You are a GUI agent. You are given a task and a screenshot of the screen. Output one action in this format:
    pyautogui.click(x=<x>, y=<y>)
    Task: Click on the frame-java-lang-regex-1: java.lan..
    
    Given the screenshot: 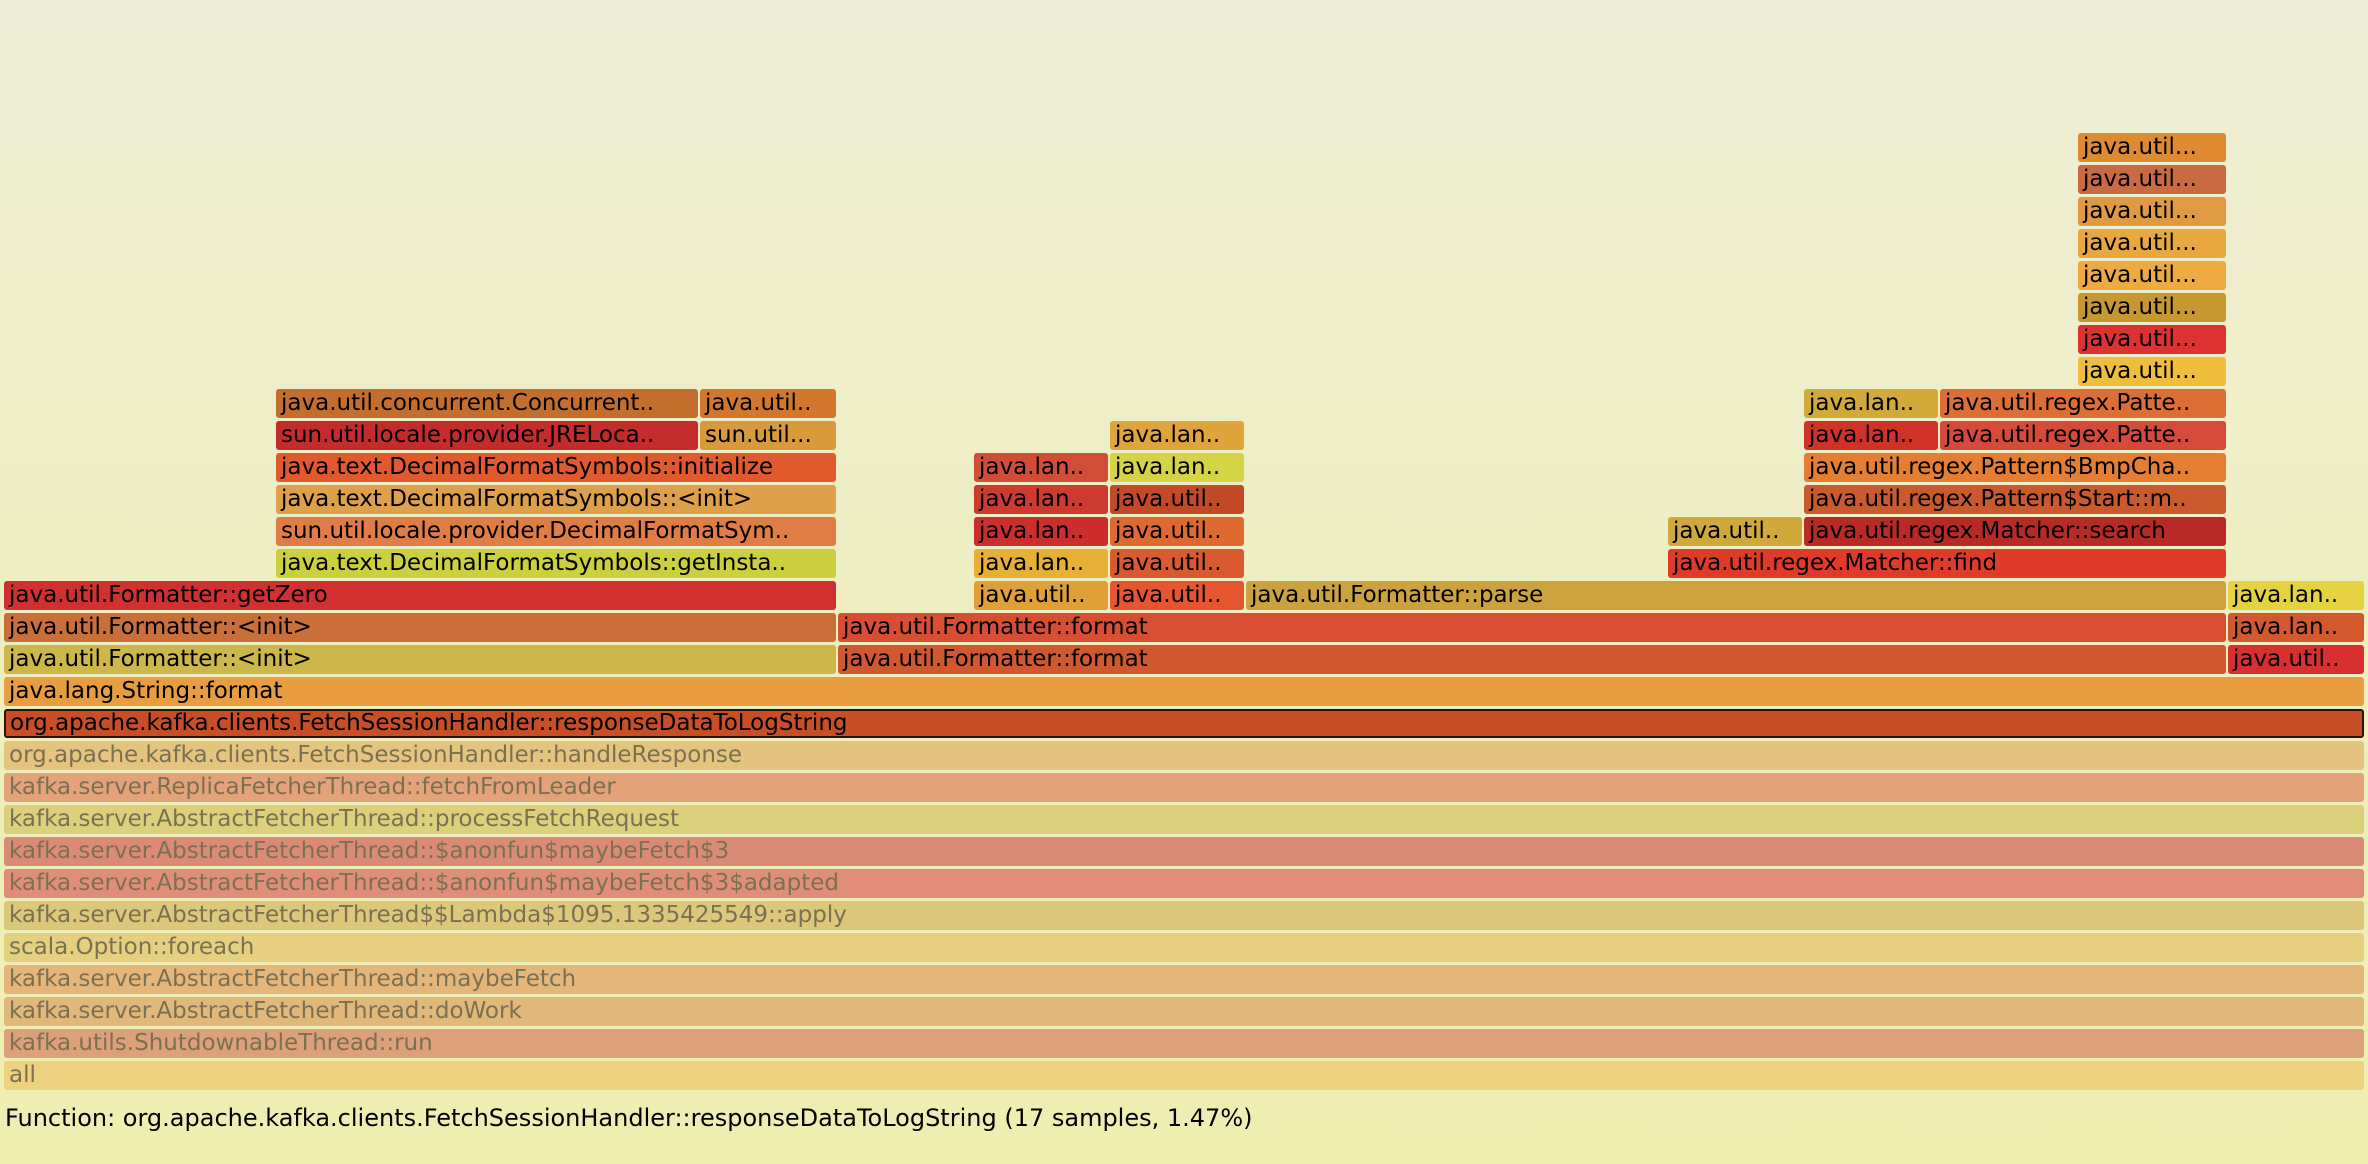 What is the action you would take?
    pyautogui.click(x=1871, y=435)
    